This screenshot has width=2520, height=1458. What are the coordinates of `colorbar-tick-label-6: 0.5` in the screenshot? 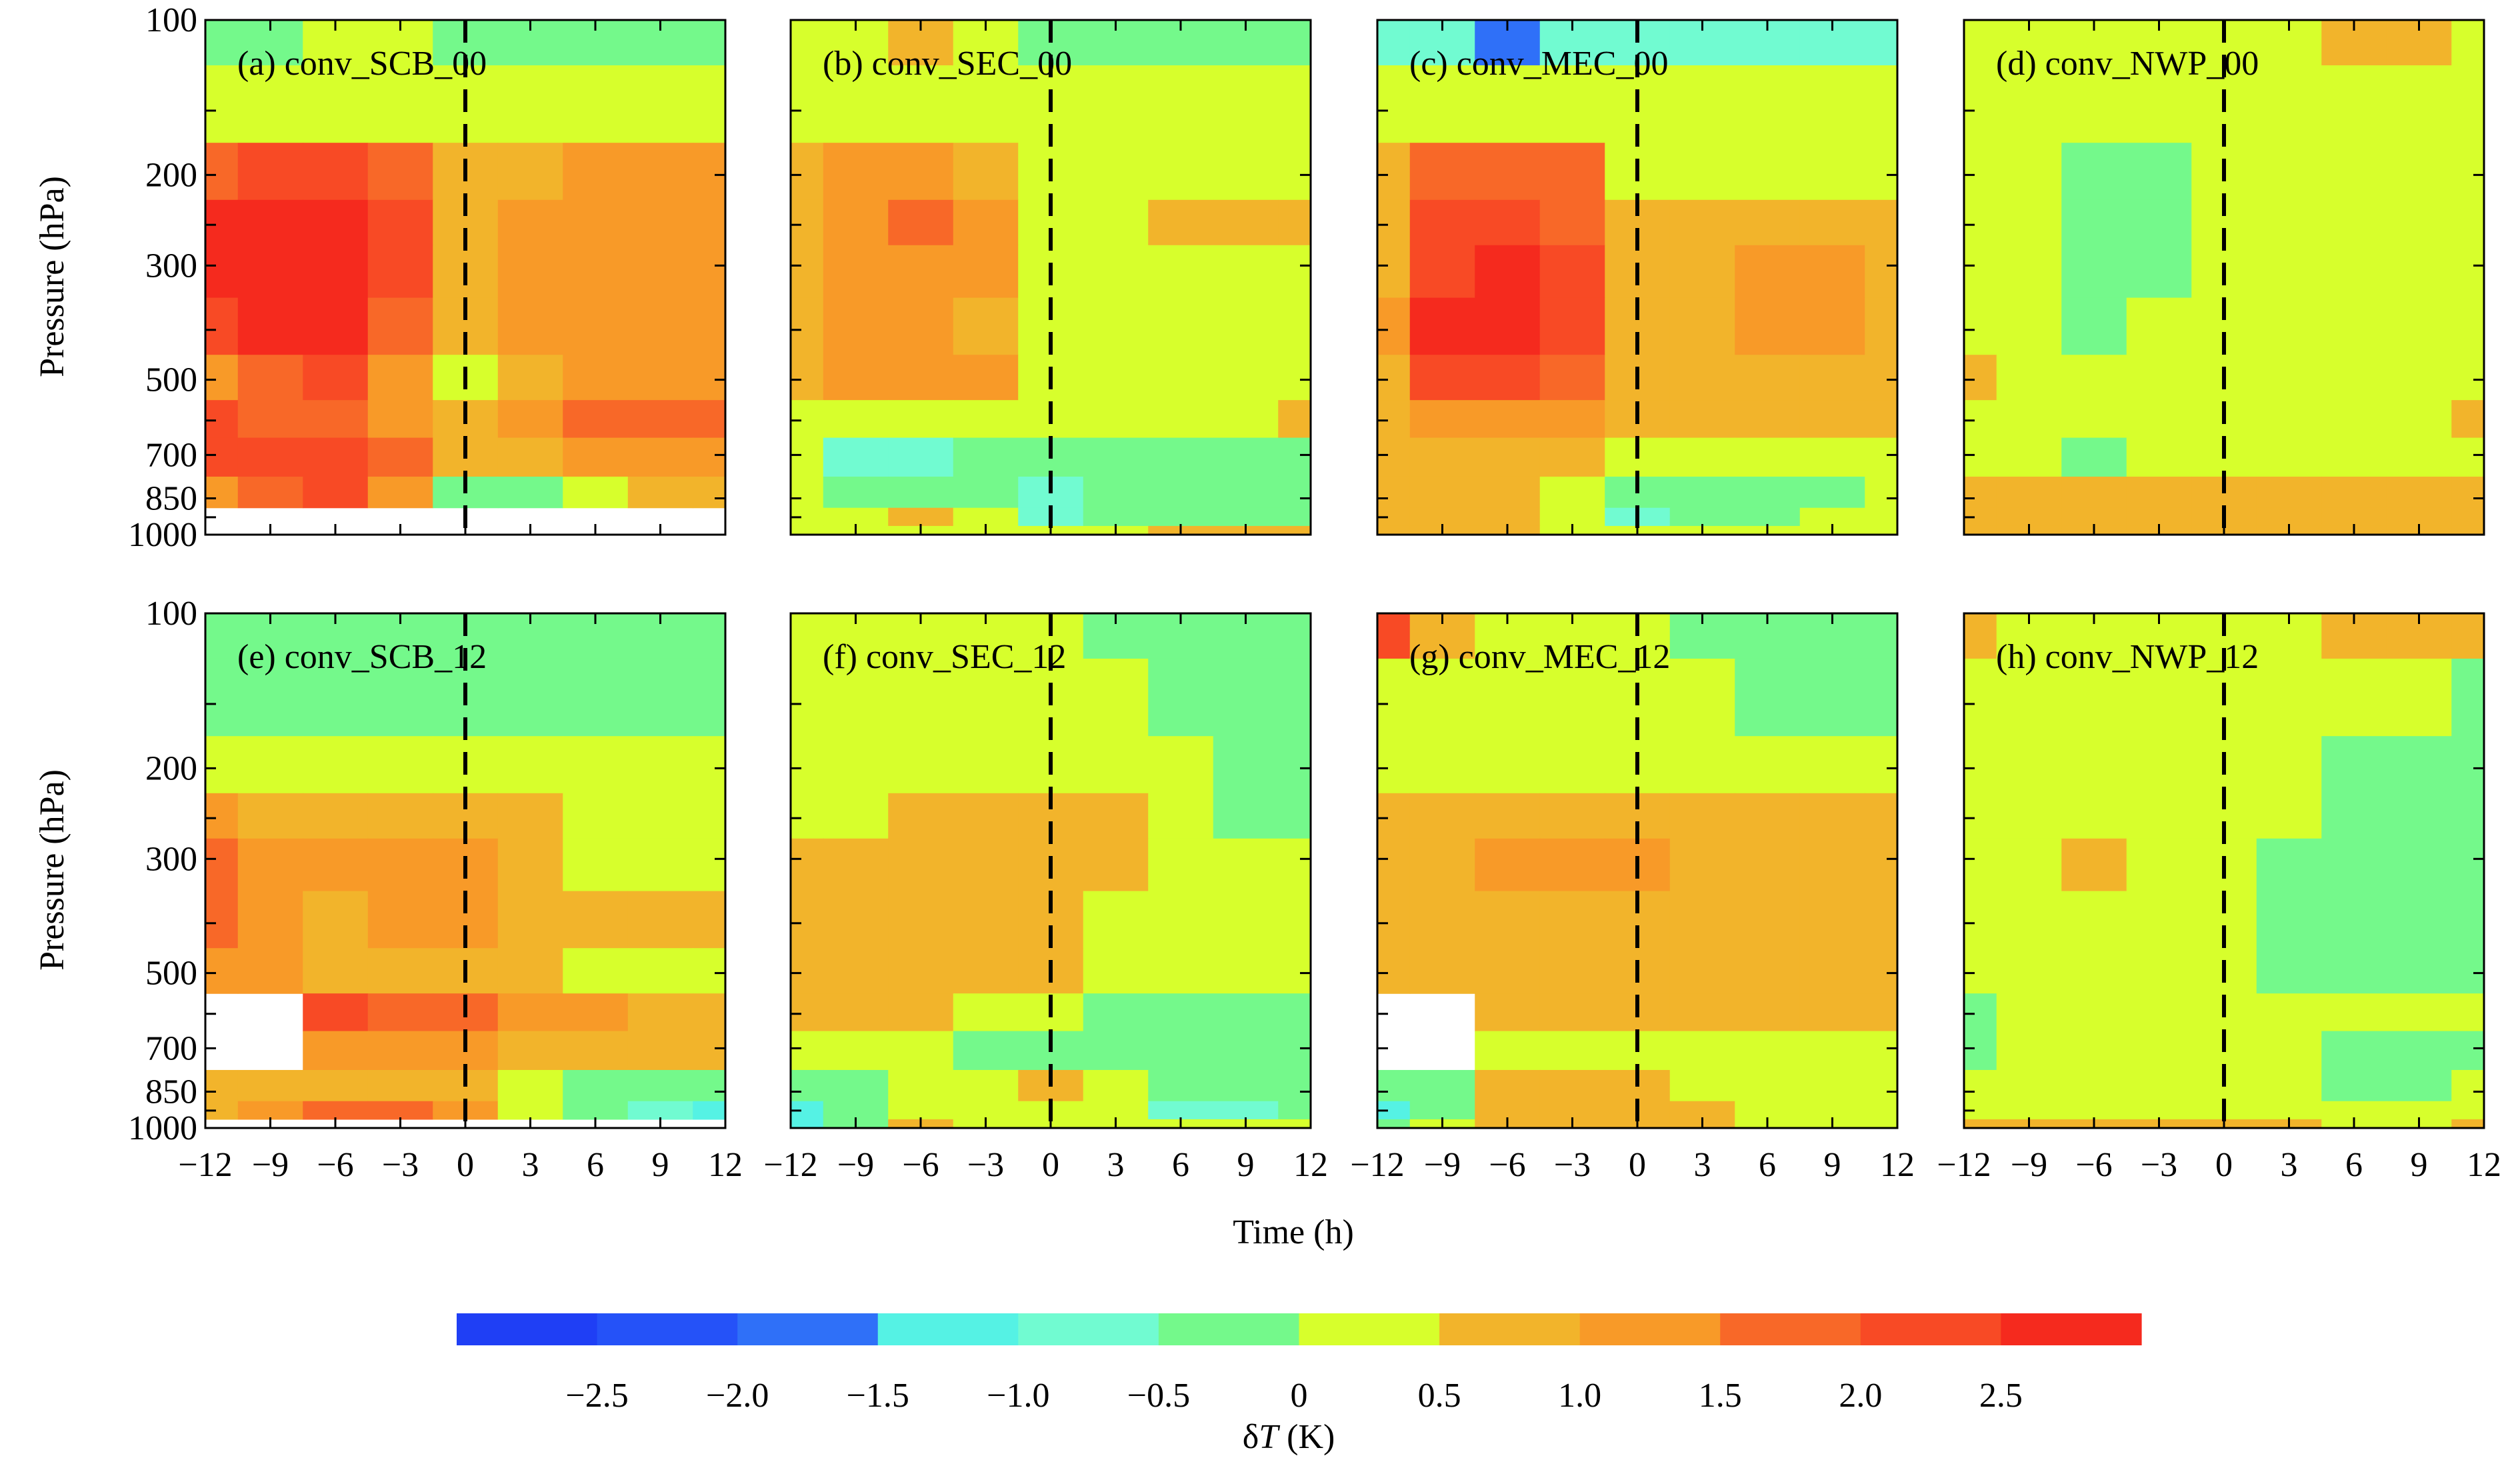 It's located at (1439, 1396).